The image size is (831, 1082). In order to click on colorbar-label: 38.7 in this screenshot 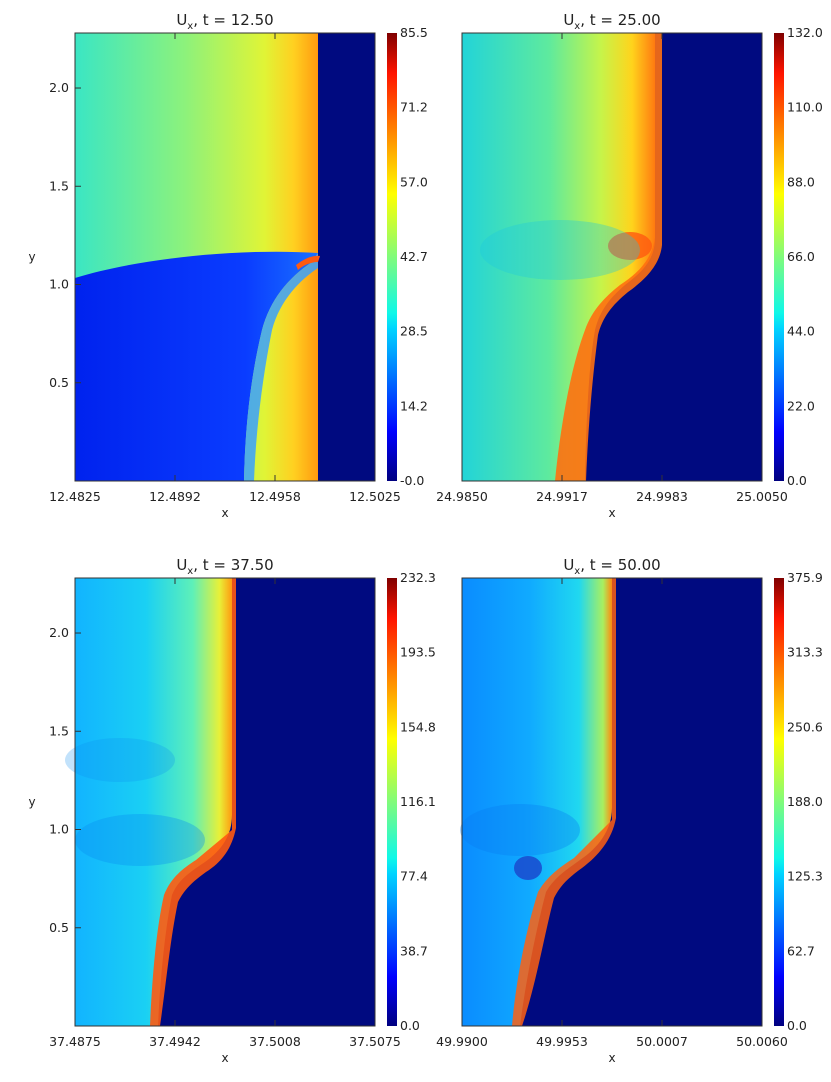, I will do `click(414, 950)`.